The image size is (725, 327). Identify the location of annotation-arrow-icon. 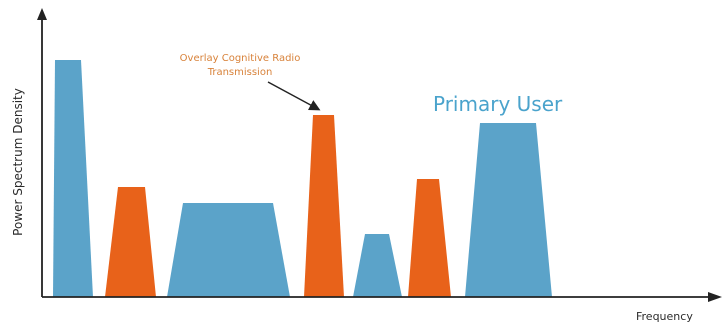
(294, 96).